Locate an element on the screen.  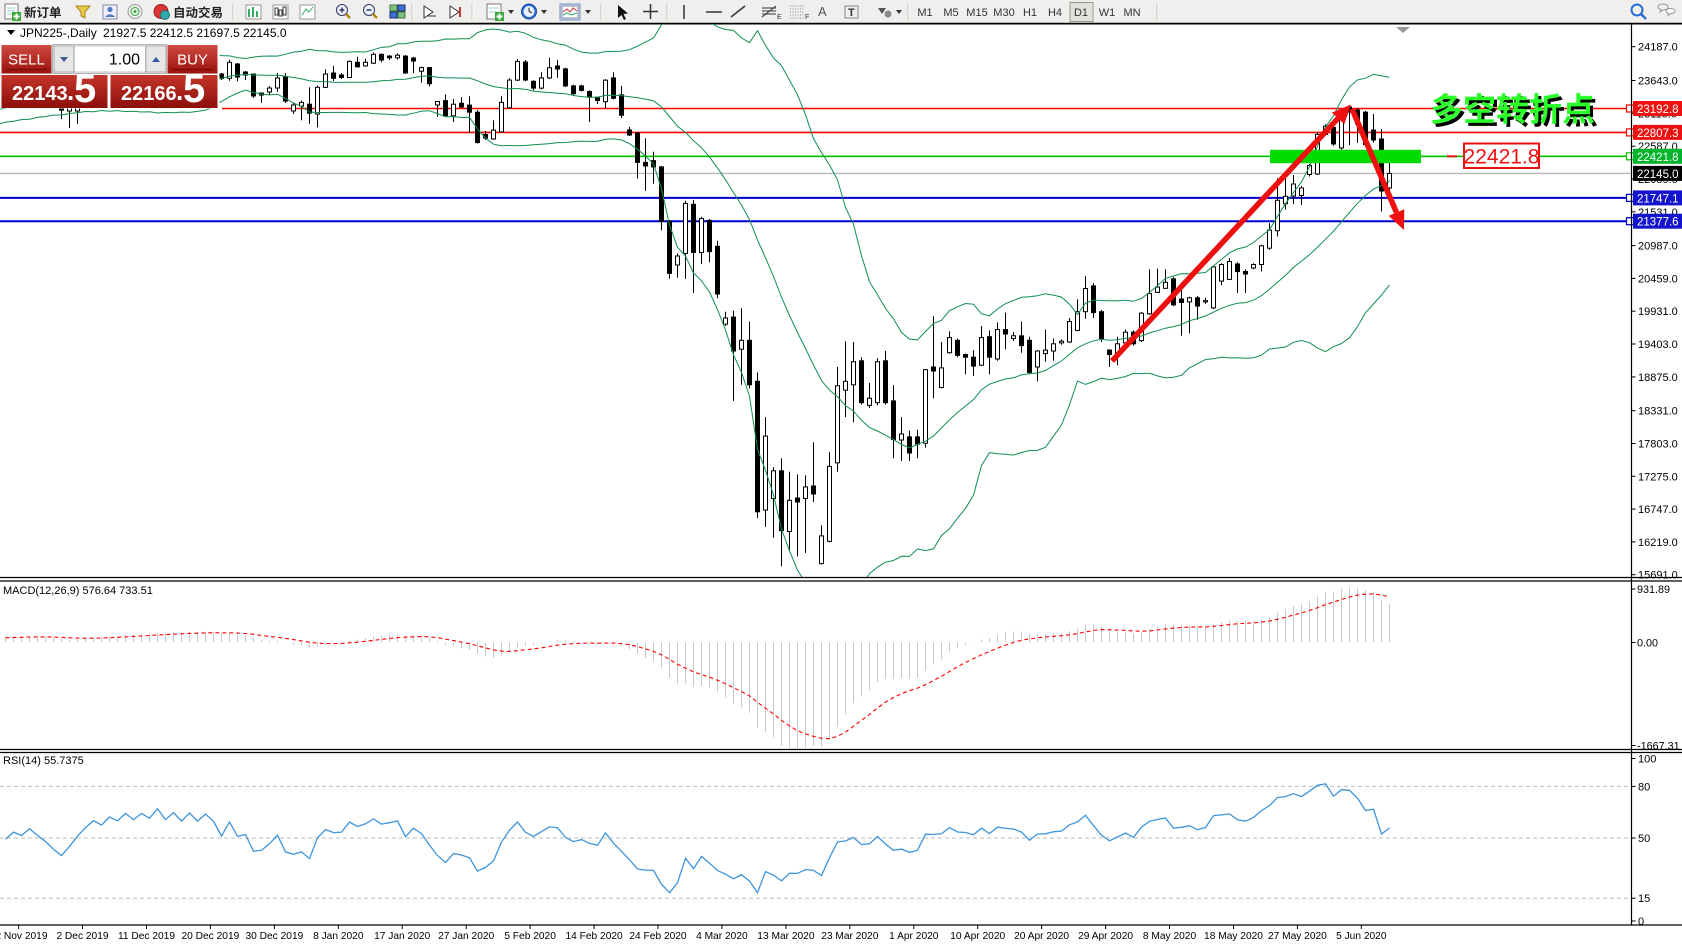
svg-text: 23192.8 is located at coordinates (1658, 110).